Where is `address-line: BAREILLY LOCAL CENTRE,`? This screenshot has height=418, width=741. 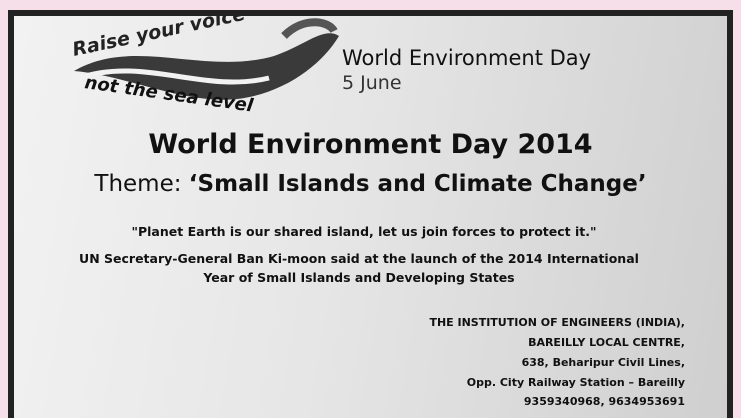
address-line: BAREILLY LOCAL CENTRE, is located at coordinates (606, 342).